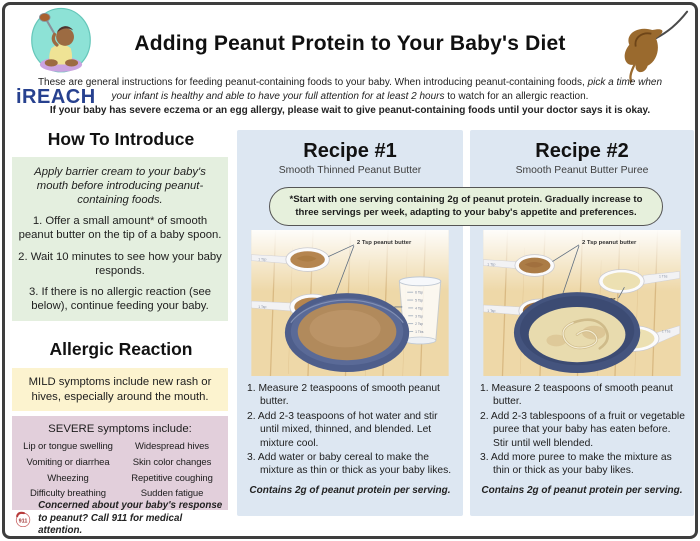 This screenshot has height=541, width=700. What do you see at coordinates (582, 151) in the screenshot?
I see `recipe-2-title: Recipe #2` at bounding box center [582, 151].